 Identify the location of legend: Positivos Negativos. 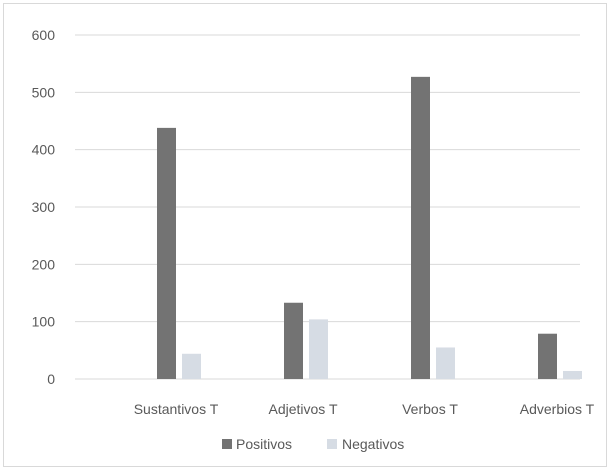
(313, 444).